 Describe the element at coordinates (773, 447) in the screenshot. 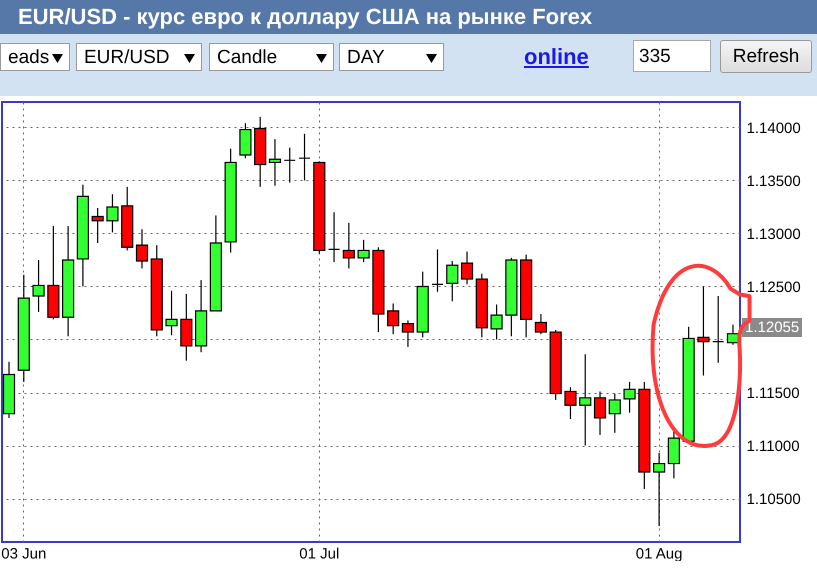

I see `y-tick-label: 1.11000` at that location.